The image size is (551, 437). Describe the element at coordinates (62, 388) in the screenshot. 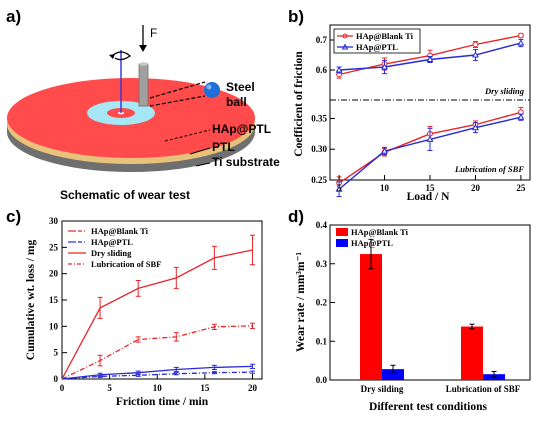

I see `chart-c-xtick-label: 0` at that location.